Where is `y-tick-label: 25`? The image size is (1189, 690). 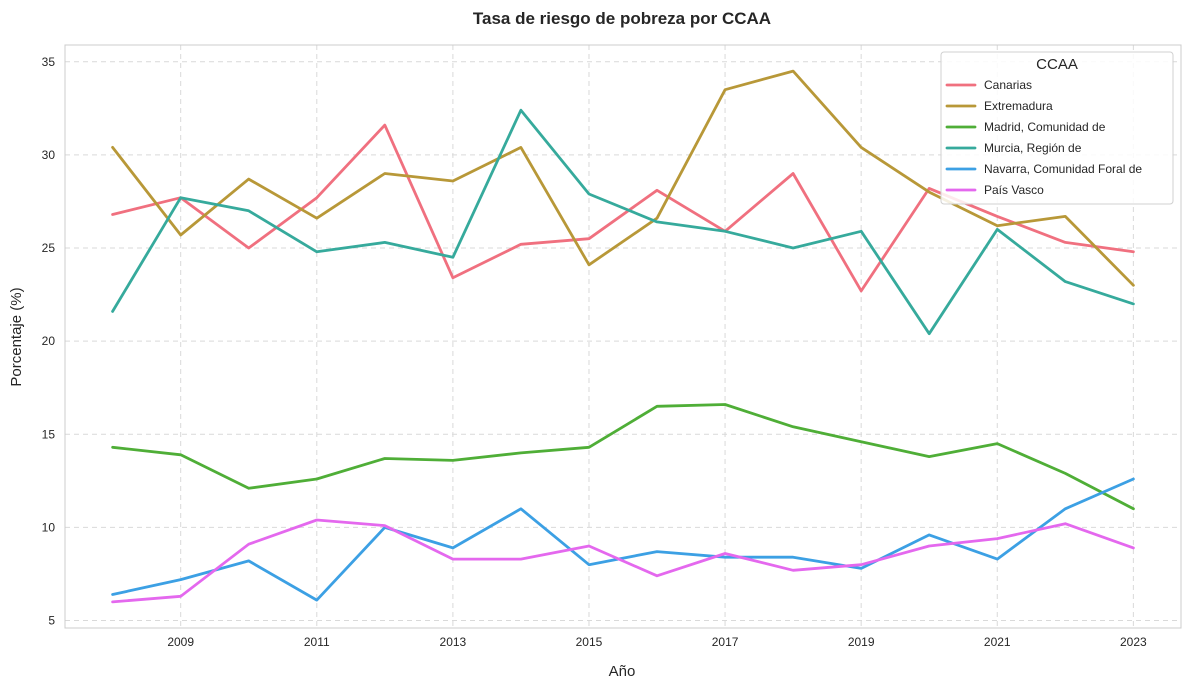
y-tick-label: 25 is located at coordinates (49, 248).